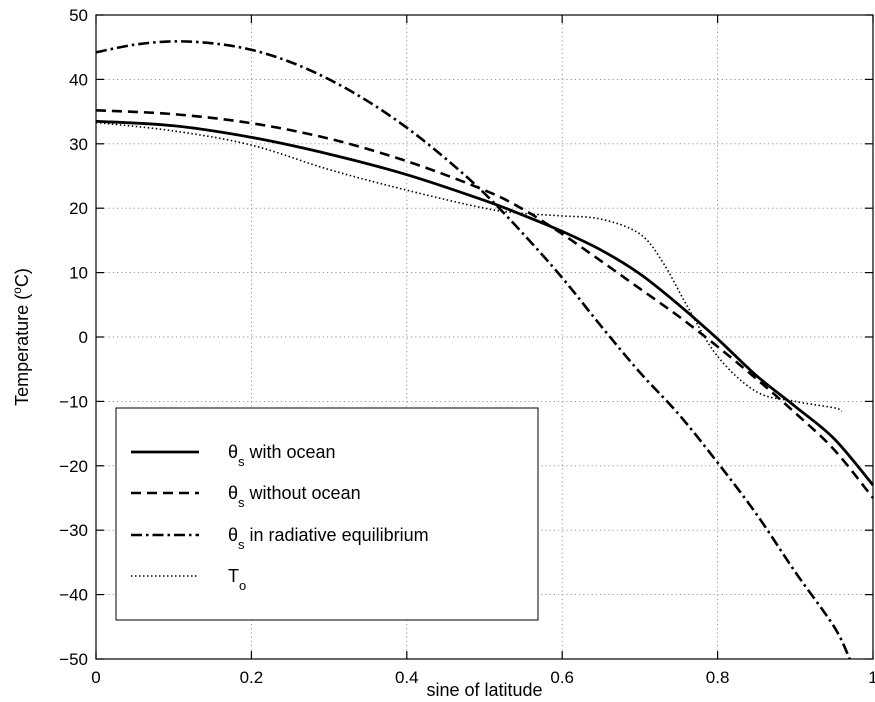 This screenshot has height=702, width=875. I want to click on legend-box, so click(327, 514).